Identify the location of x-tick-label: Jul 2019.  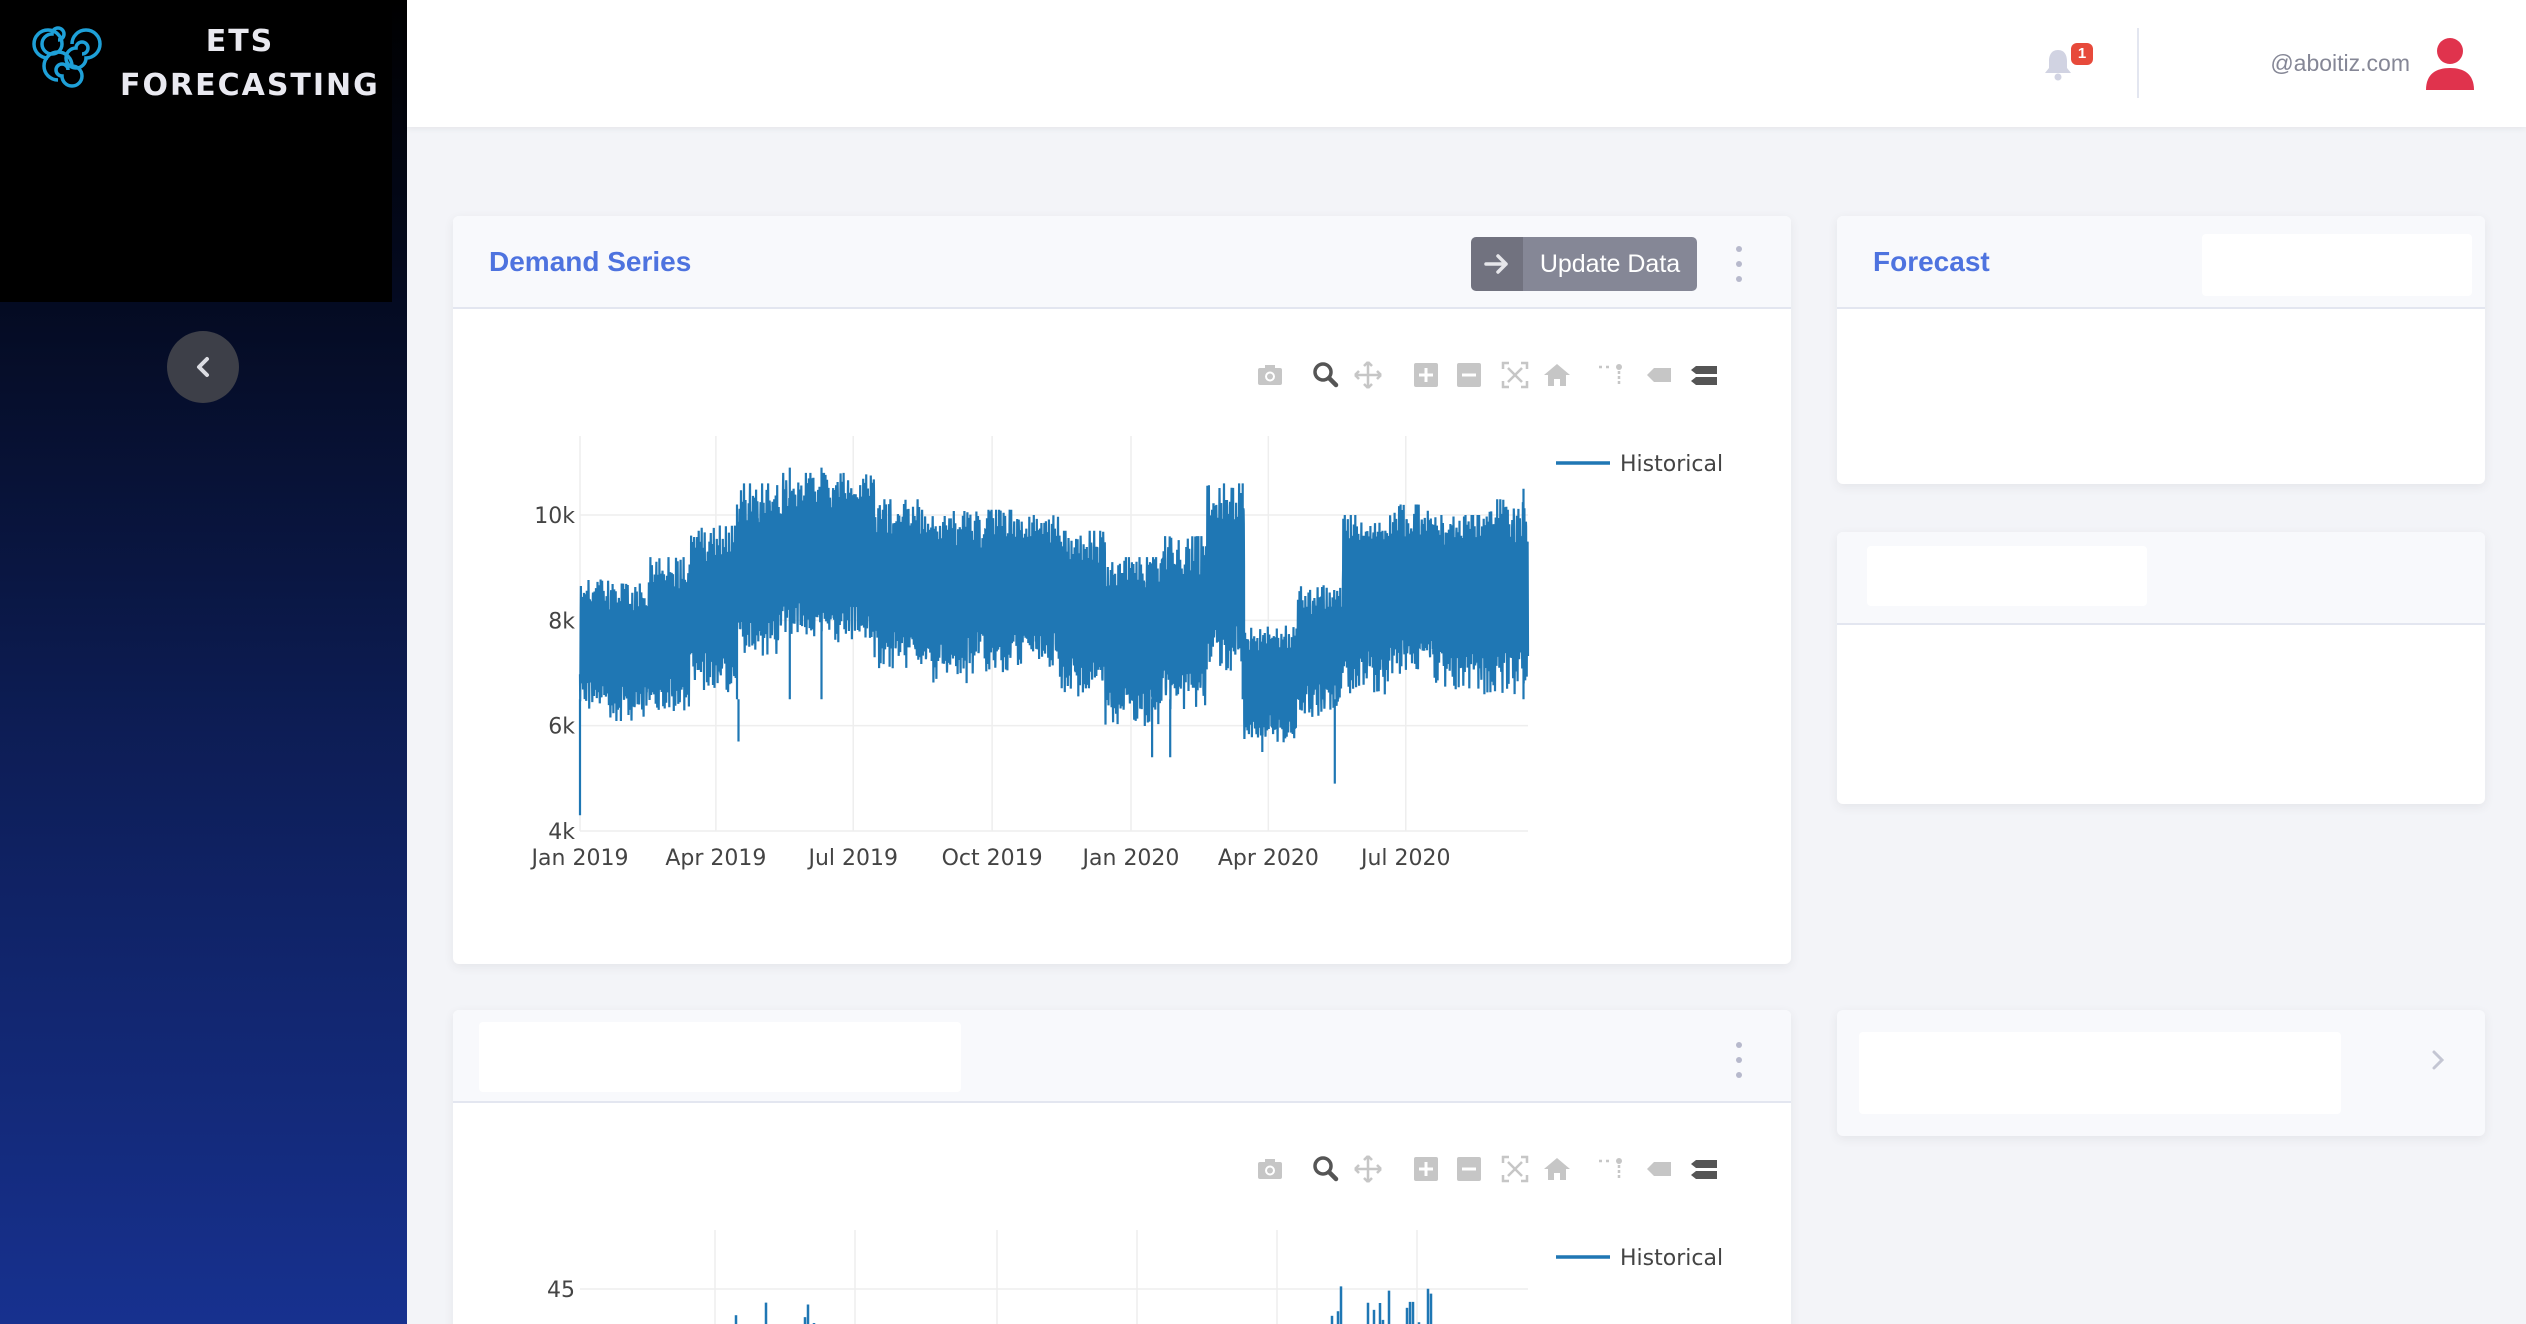
(852, 858).